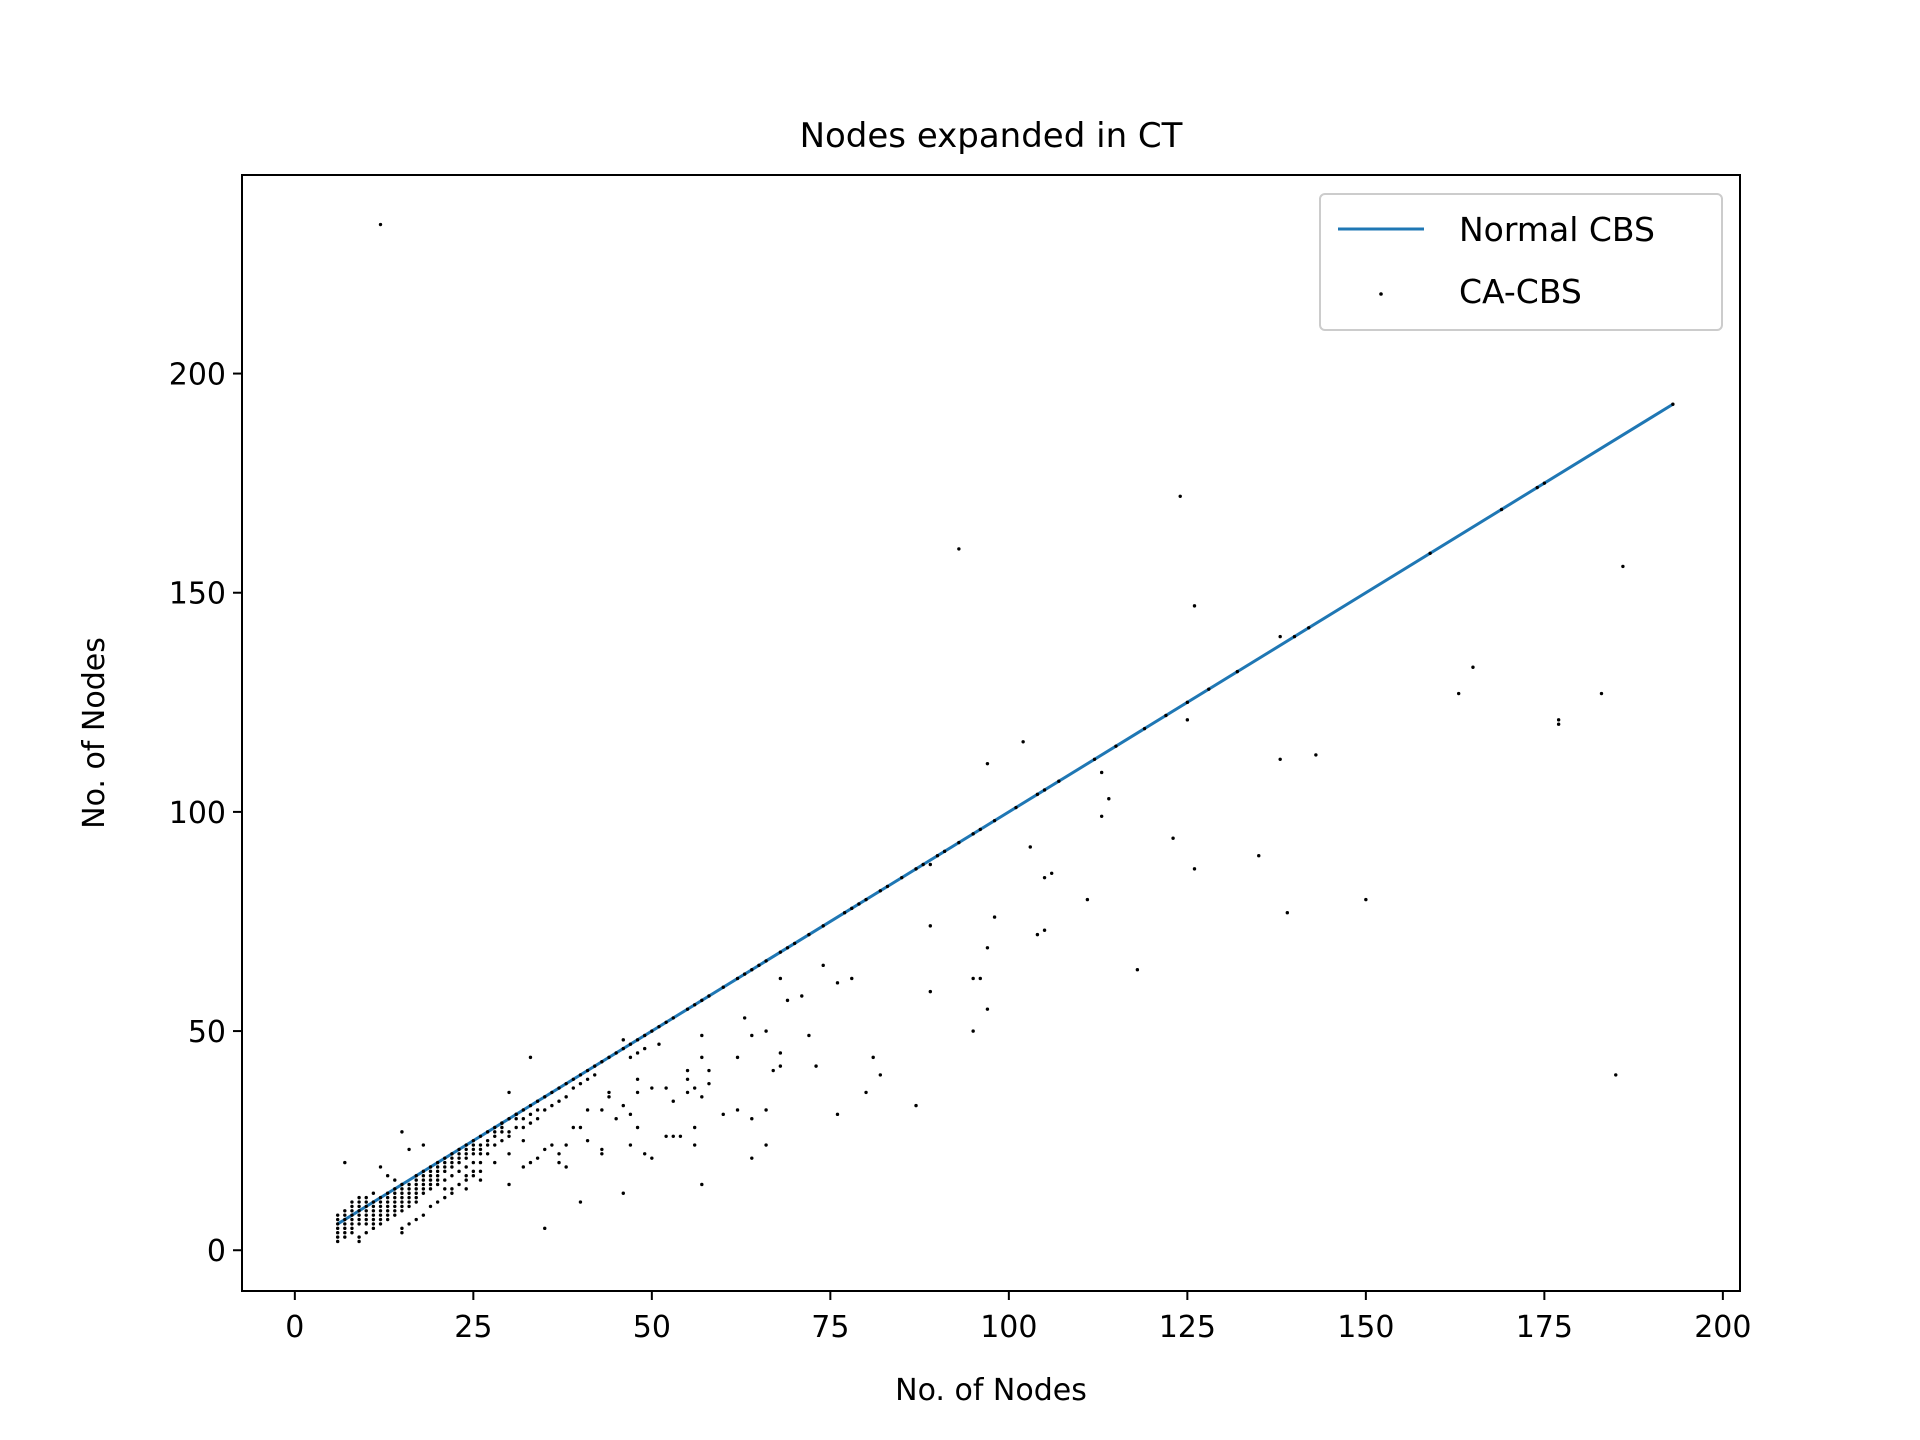 This screenshot has width=1920, height=1440. Describe the element at coordinates (207, 1032) in the screenshot. I see `y-tick-label: 50` at that location.